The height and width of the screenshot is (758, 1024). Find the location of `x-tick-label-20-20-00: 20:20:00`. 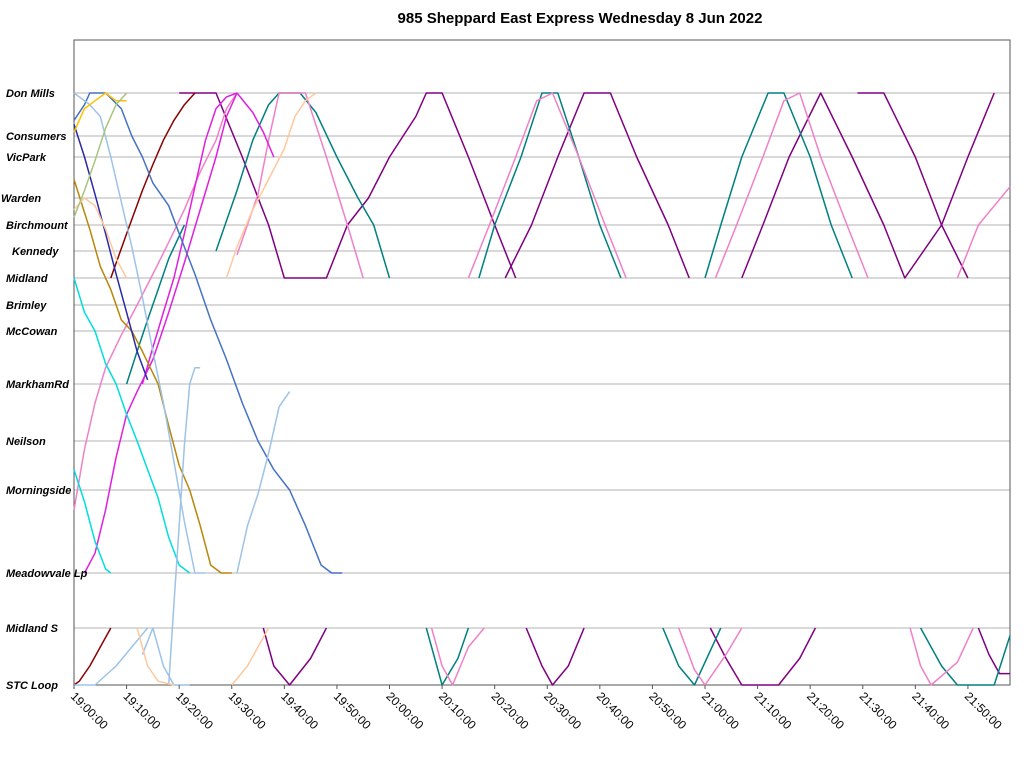

x-tick-label-20-20-00: 20:20:00 is located at coordinates (510, 710).